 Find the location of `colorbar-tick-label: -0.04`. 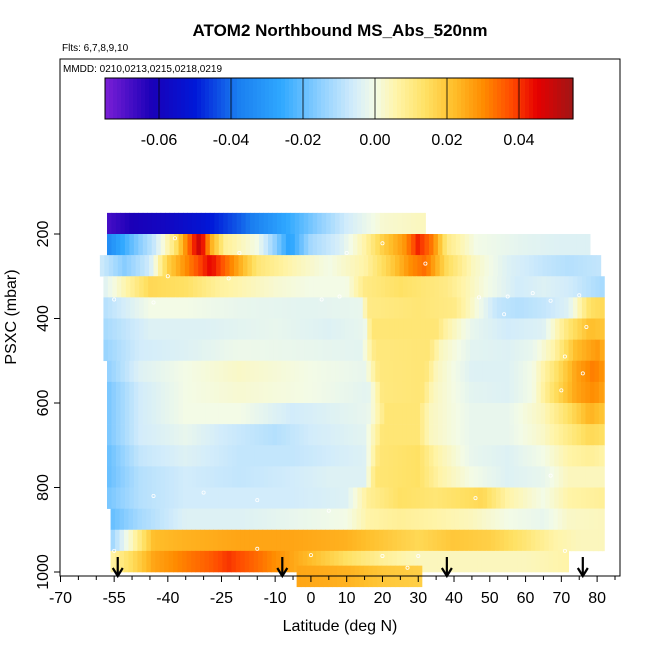

colorbar-tick-label: -0.04 is located at coordinates (231, 140).